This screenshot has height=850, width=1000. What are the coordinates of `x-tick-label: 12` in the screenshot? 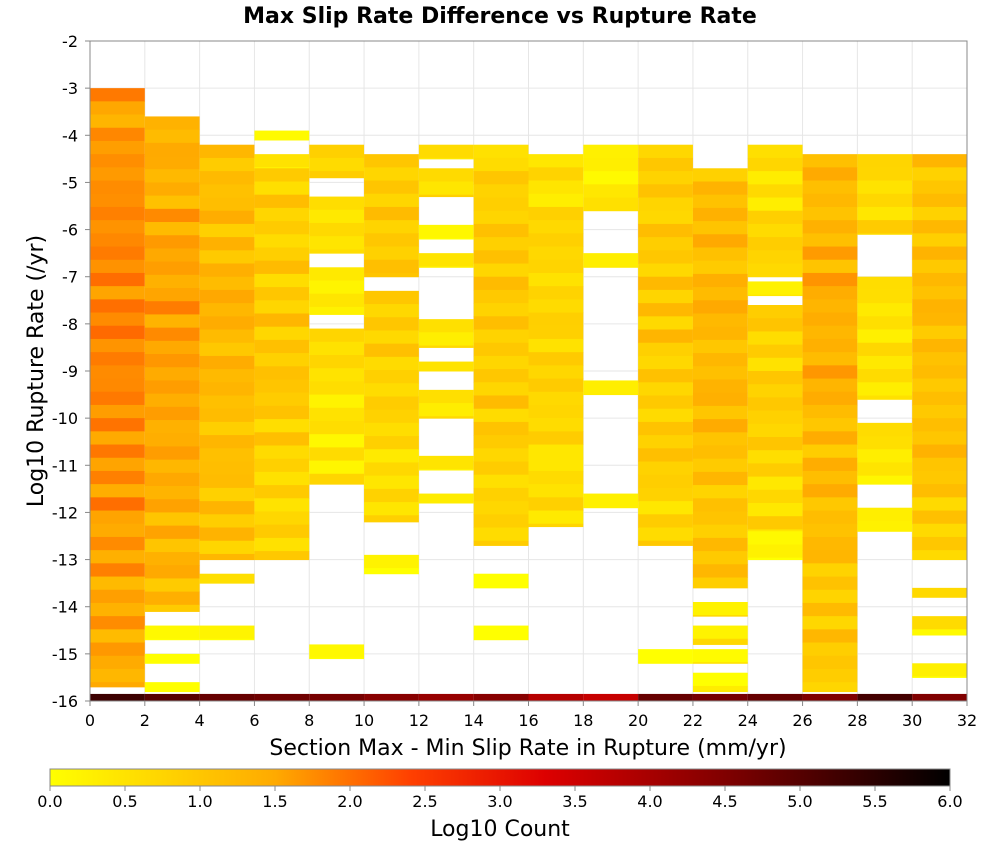 It's located at (419, 720).